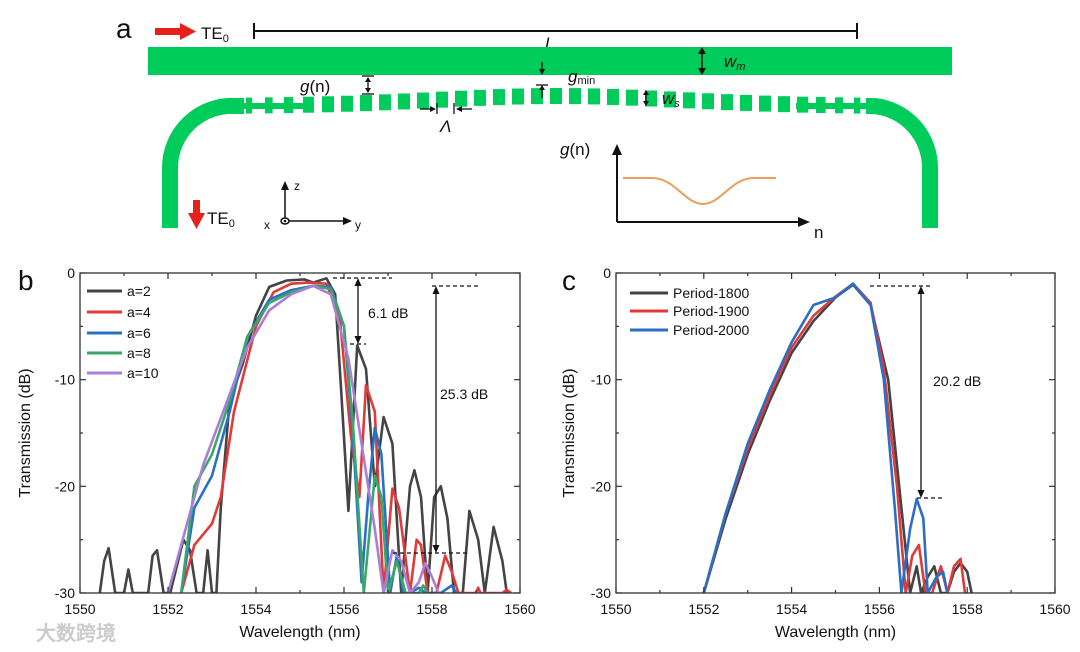 Image resolution: width=1080 pixels, height=652 pixels. Describe the element at coordinates (464, 394) in the screenshot. I see `annotation-label: 25.3 dB` at that location.